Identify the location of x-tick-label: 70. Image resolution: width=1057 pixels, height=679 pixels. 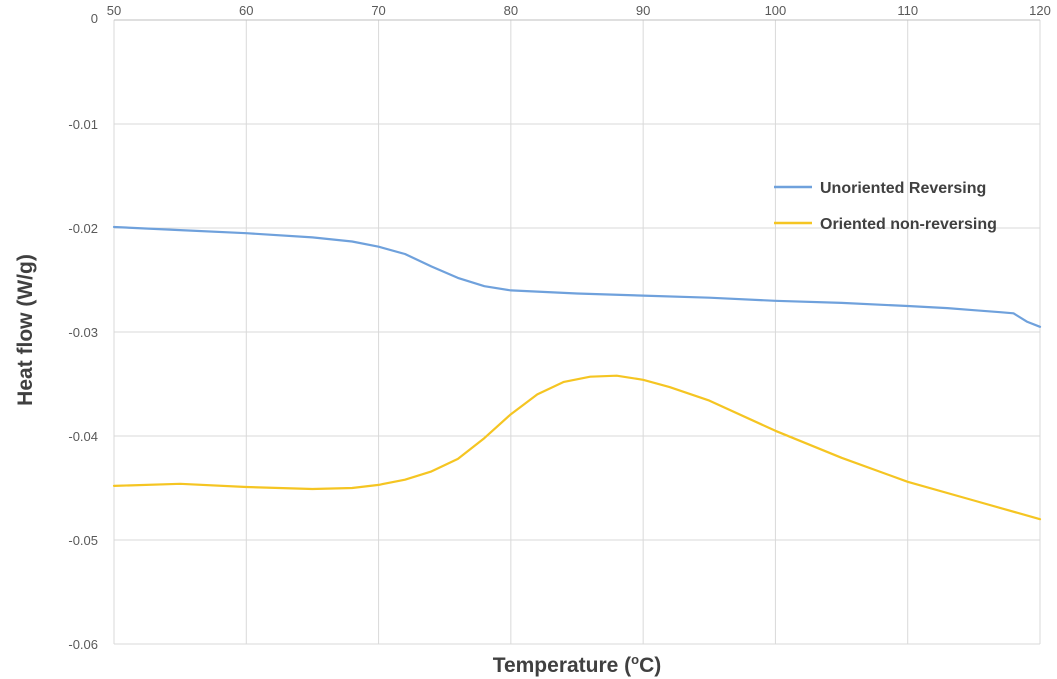
(378, 10).